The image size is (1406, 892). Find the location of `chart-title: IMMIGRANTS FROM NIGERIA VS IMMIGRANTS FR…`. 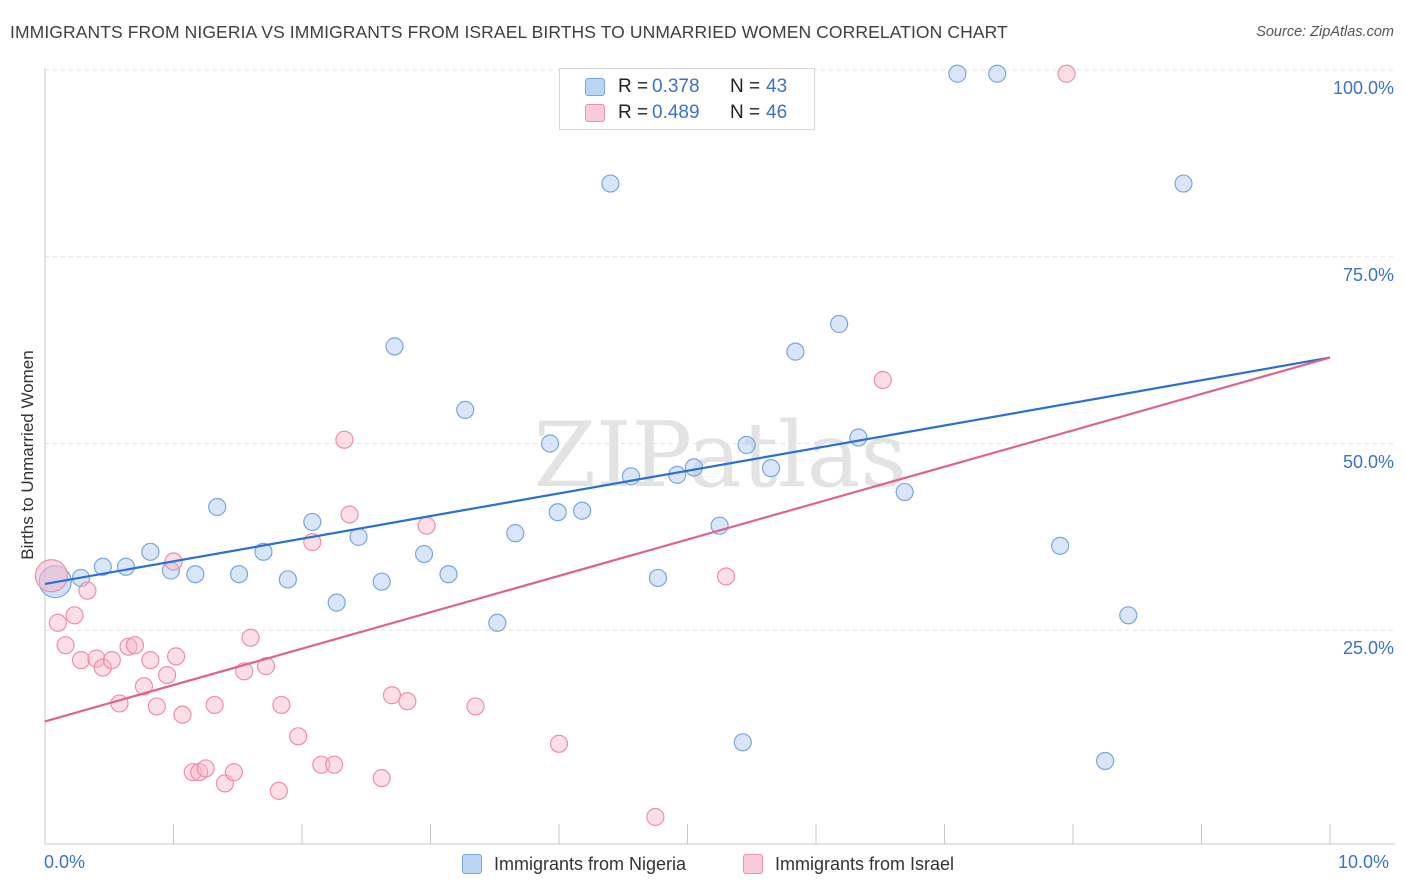

chart-title: IMMIGRANTS FROM NIGERIA VS IMMIGRANTS FR… is located at coordinates (509, 32).